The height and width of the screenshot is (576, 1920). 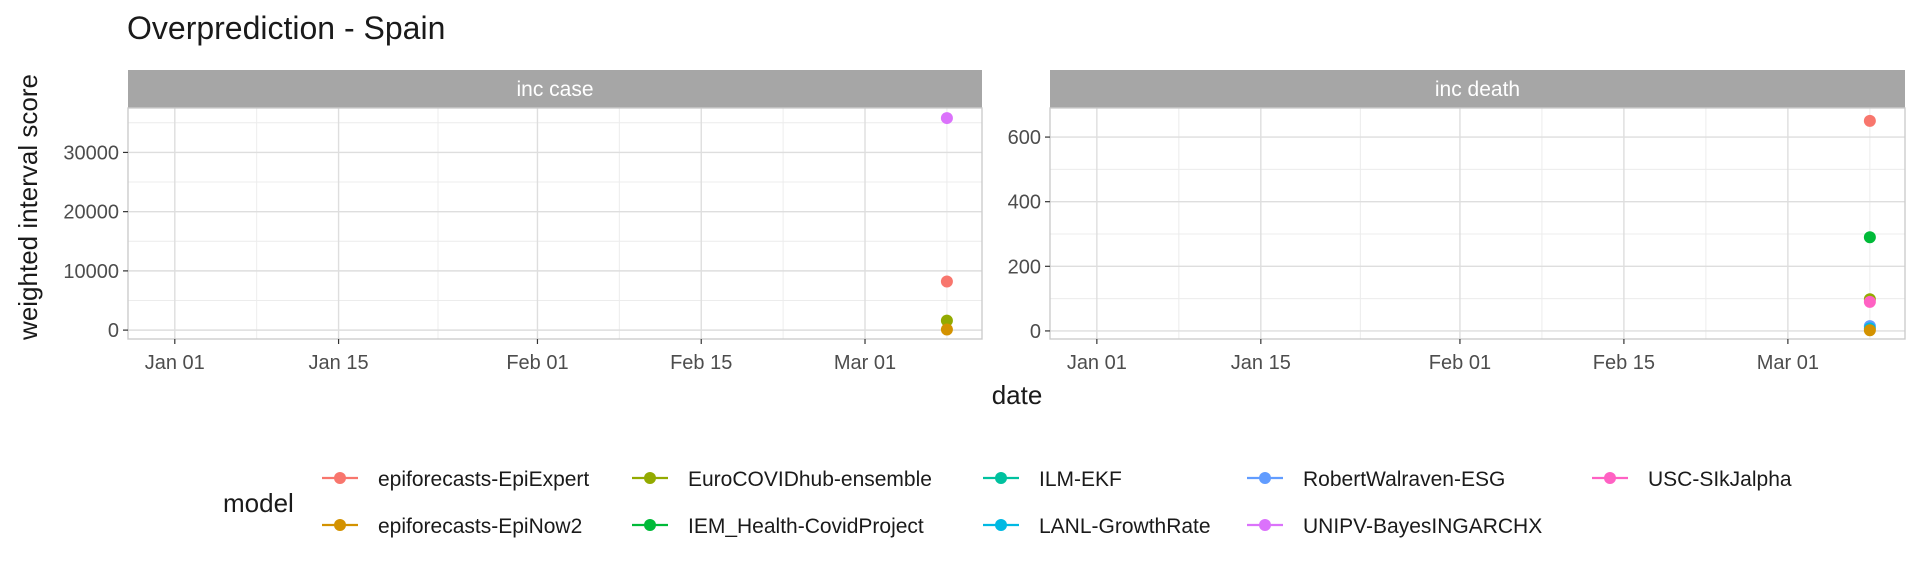 I want to click on legend-label: LANL-GrowthRate, so click(x=1125, y=526).